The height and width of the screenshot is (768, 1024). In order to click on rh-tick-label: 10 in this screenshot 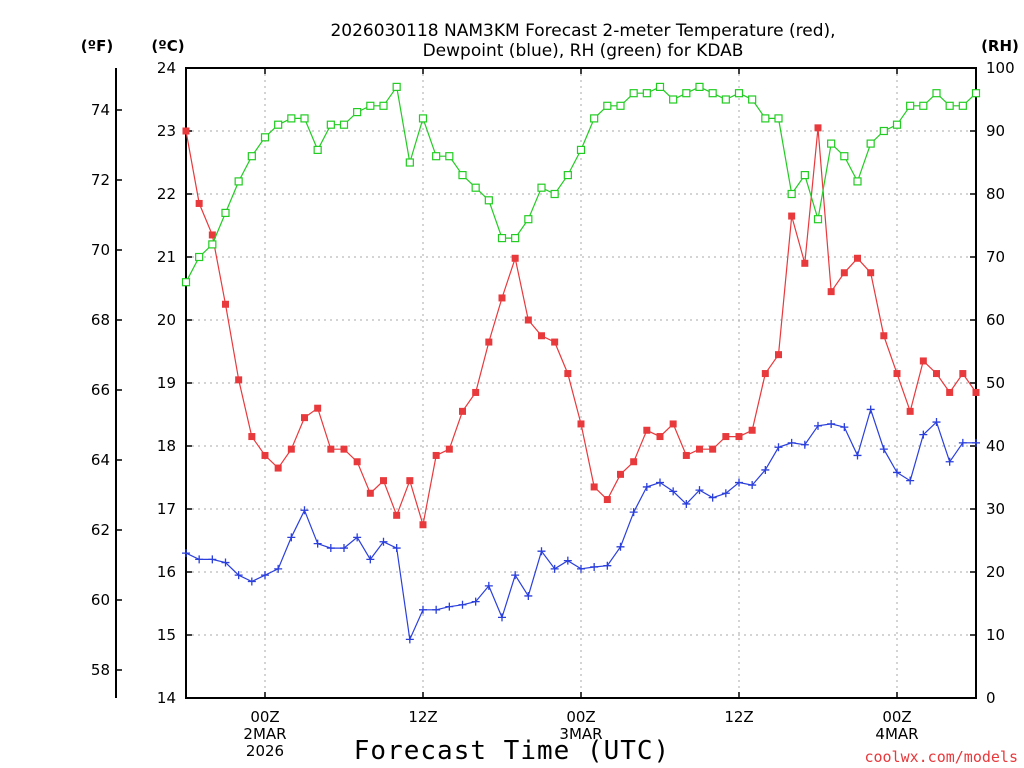, I will do `click(995, 635)`.